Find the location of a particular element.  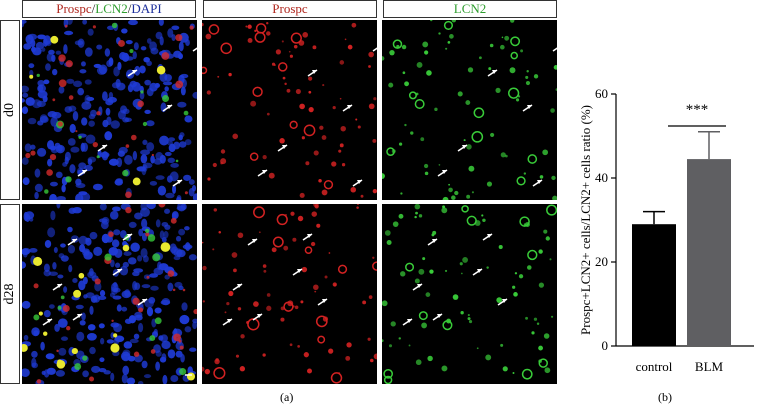

panel-d0-prospc-0-arrow-head-icon is located at coordinates (314, 72).